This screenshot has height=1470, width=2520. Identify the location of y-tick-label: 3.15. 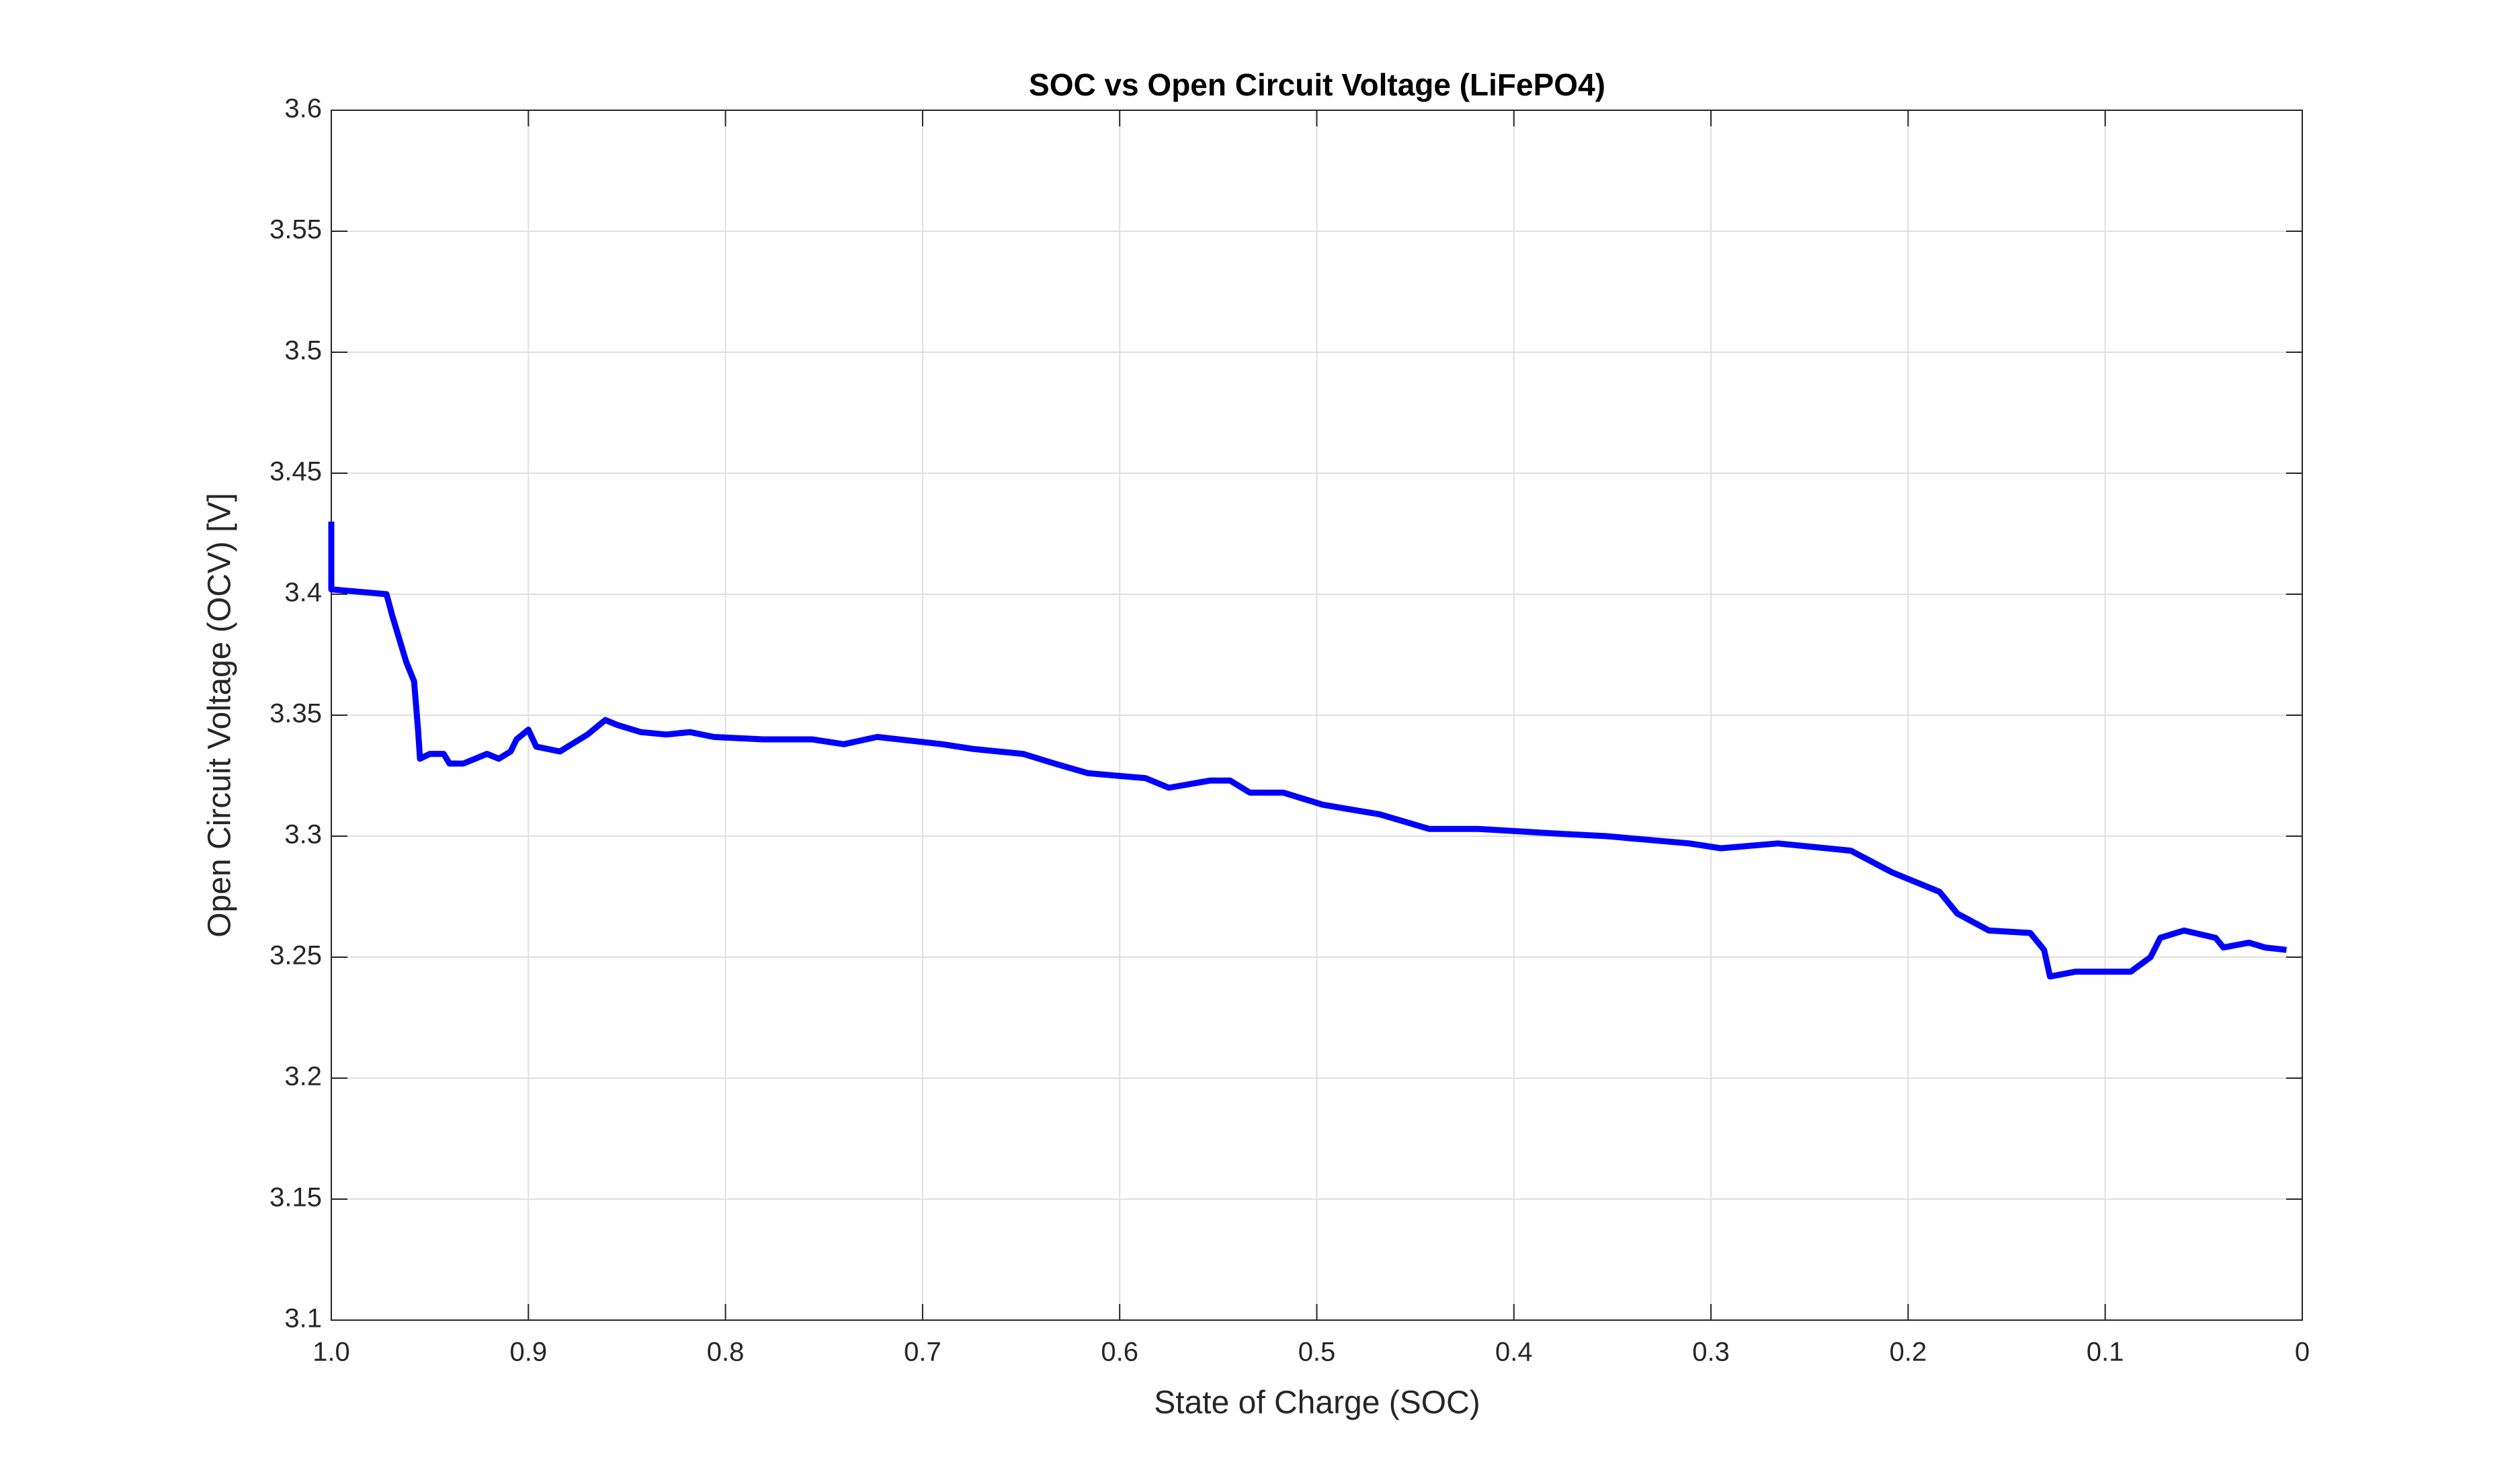
(296, 1198).